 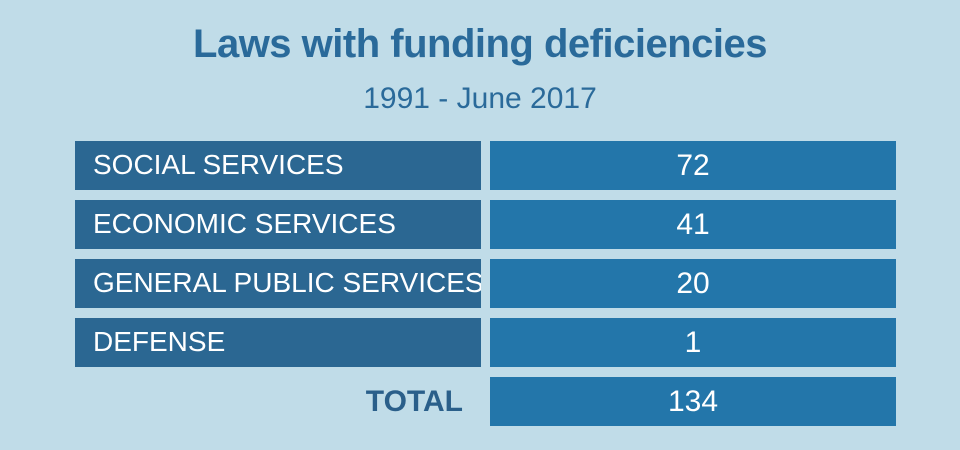 What do you see at coordinates (278, 224) in the screenshot?
I see `category-cell: ECONOMIC SERVICES` at bounding box center [278, 224].